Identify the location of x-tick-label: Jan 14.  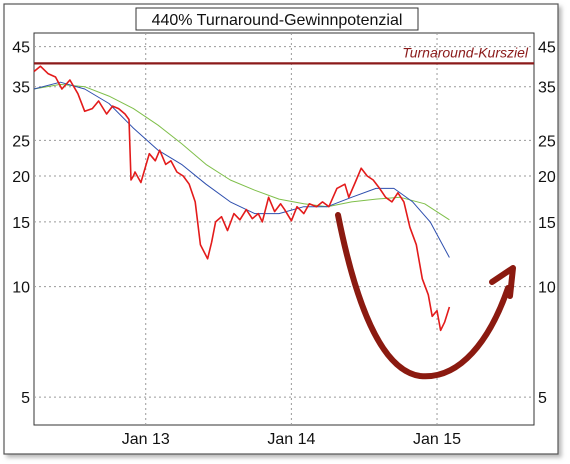
(291, 439).